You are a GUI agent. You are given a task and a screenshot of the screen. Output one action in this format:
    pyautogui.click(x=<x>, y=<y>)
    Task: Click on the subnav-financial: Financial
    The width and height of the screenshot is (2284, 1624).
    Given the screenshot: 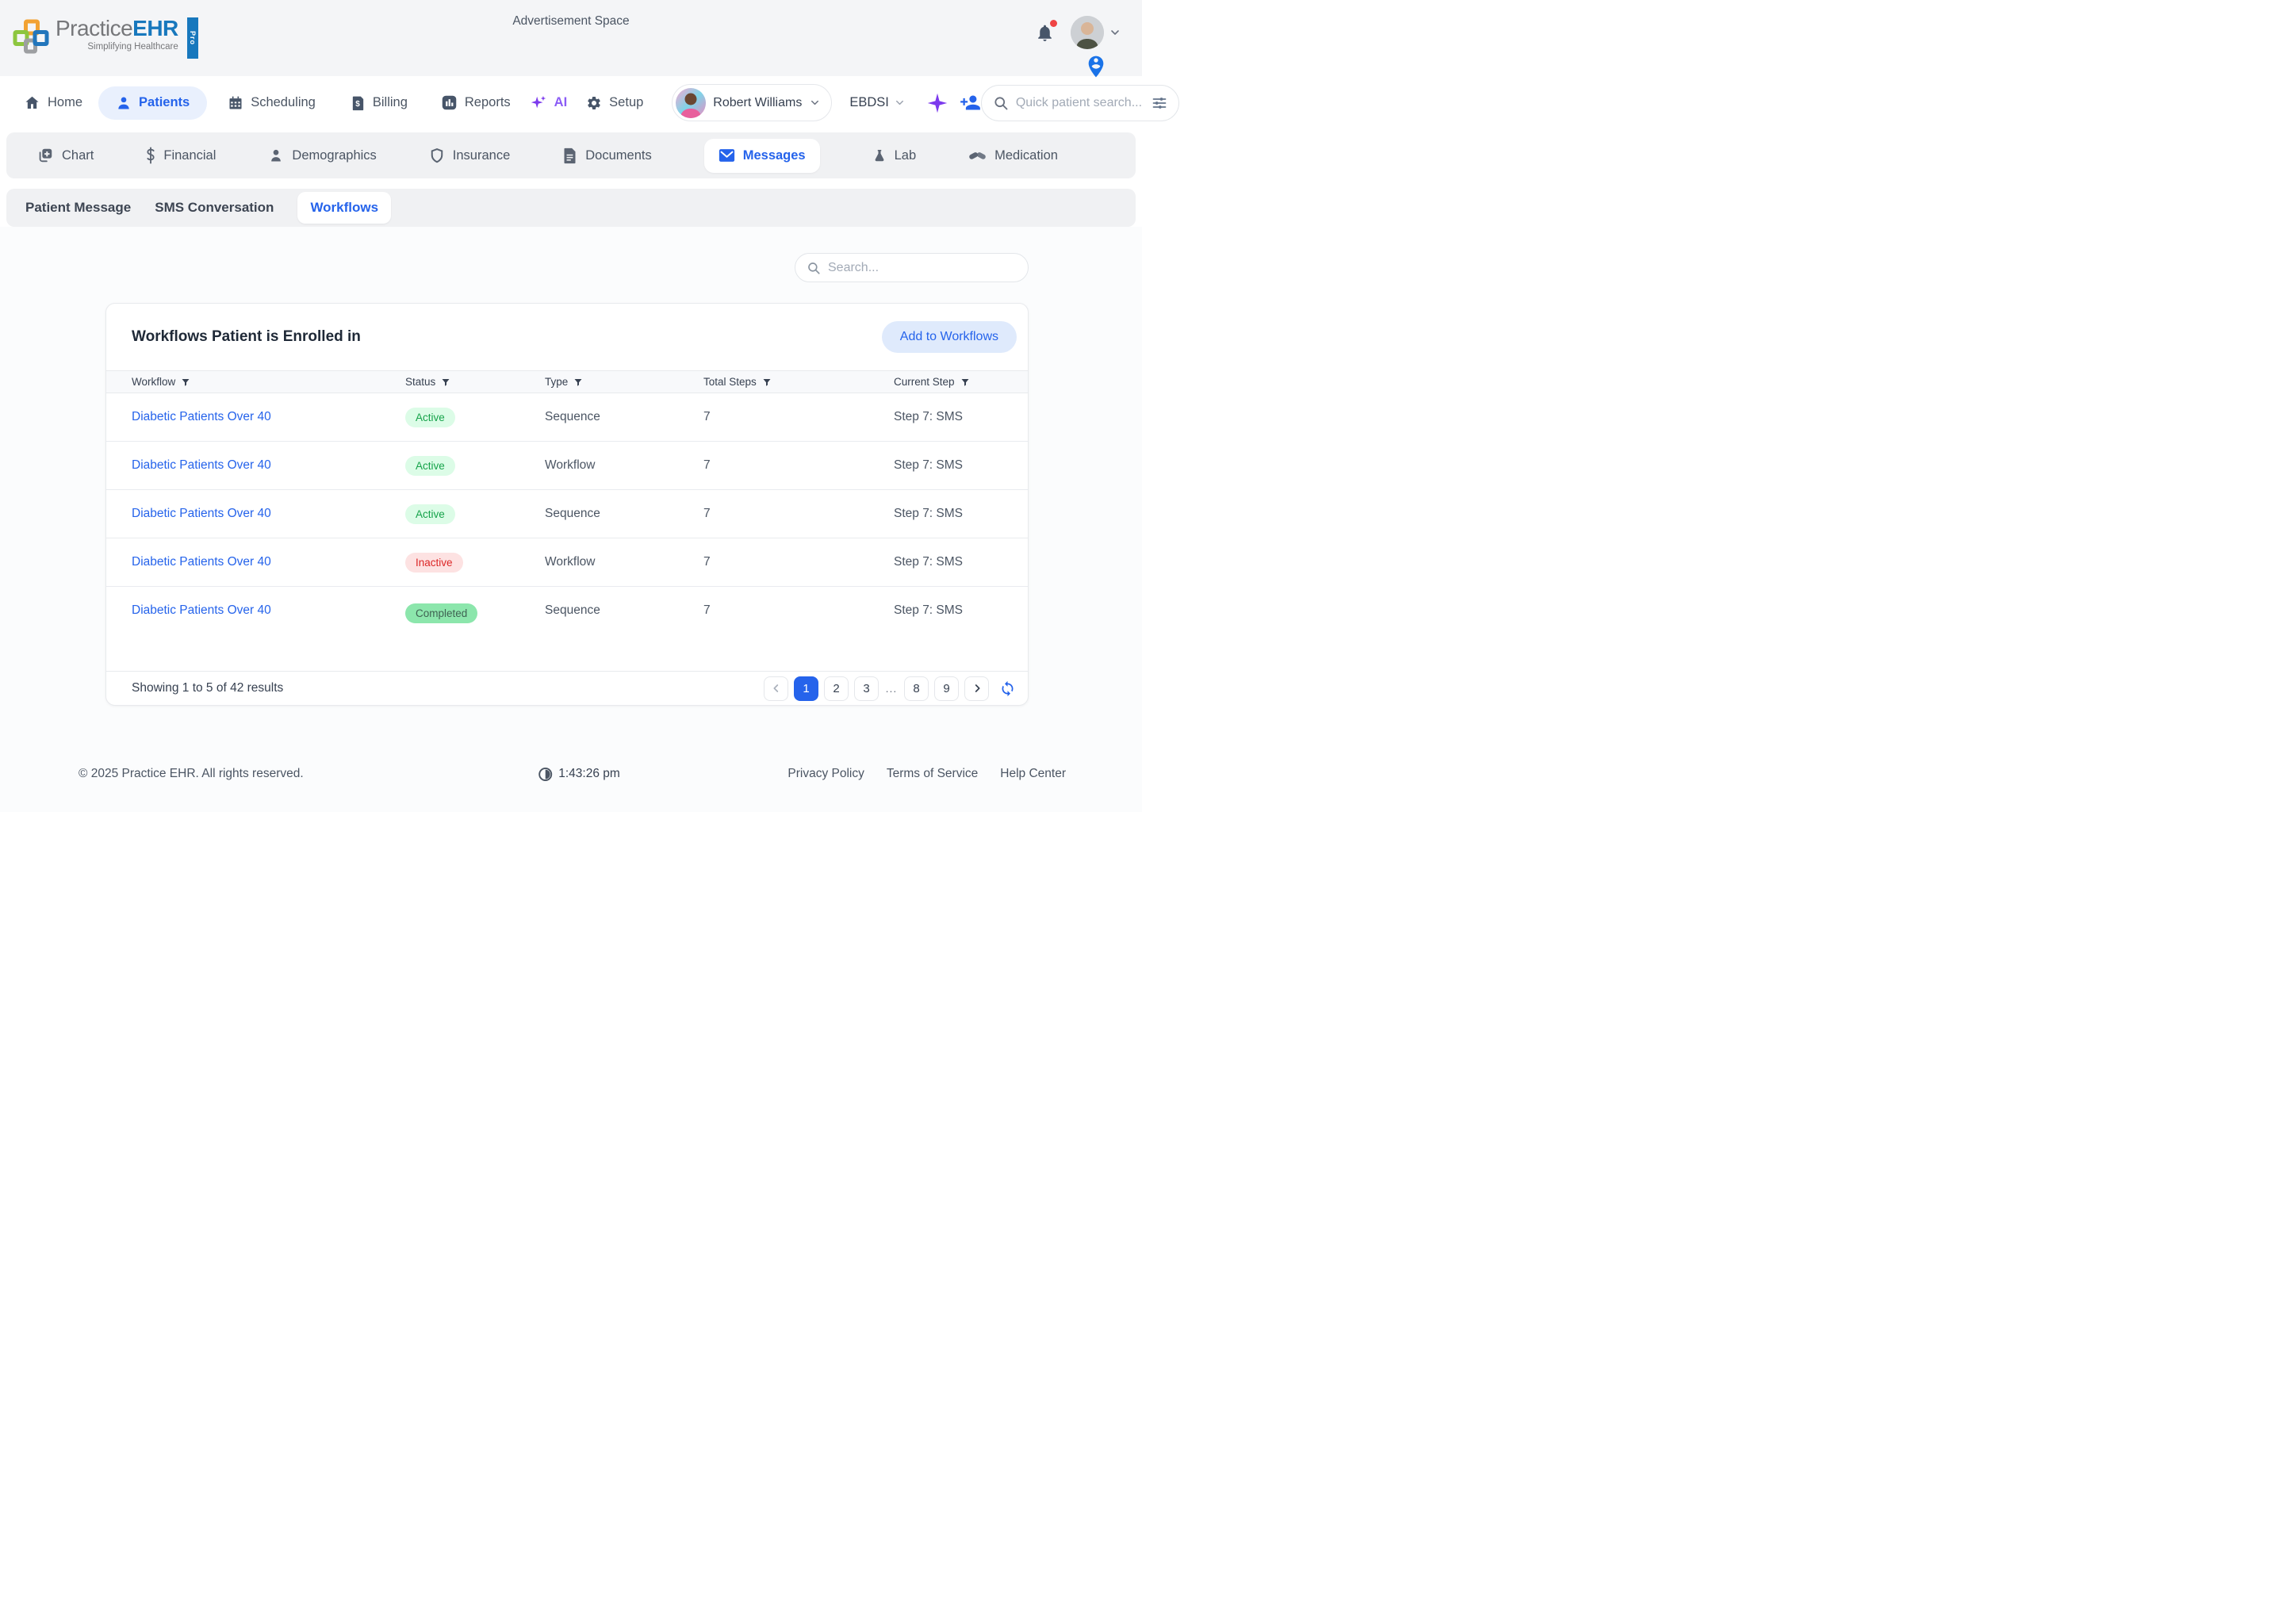 What is the action you would take?
    pyautogui.click(x=181, y=155)
    